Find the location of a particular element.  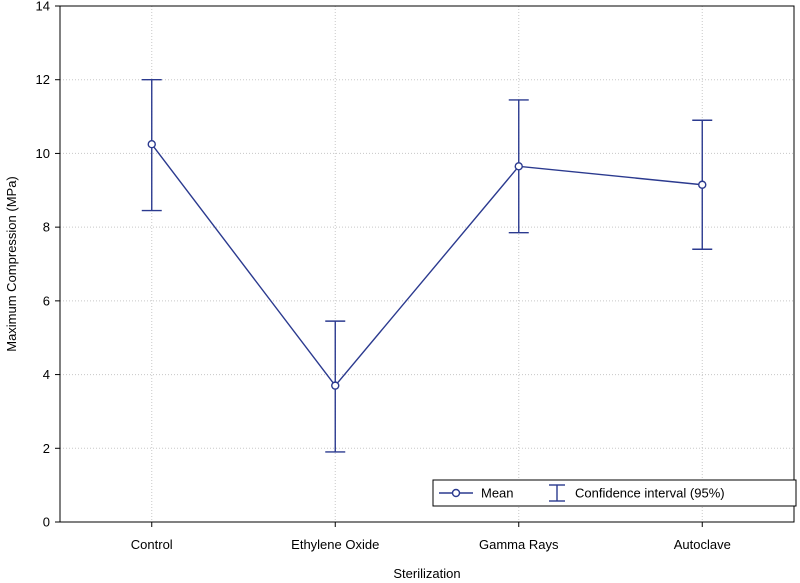

x-tick-label: Control is located at coordinates (152, 544).